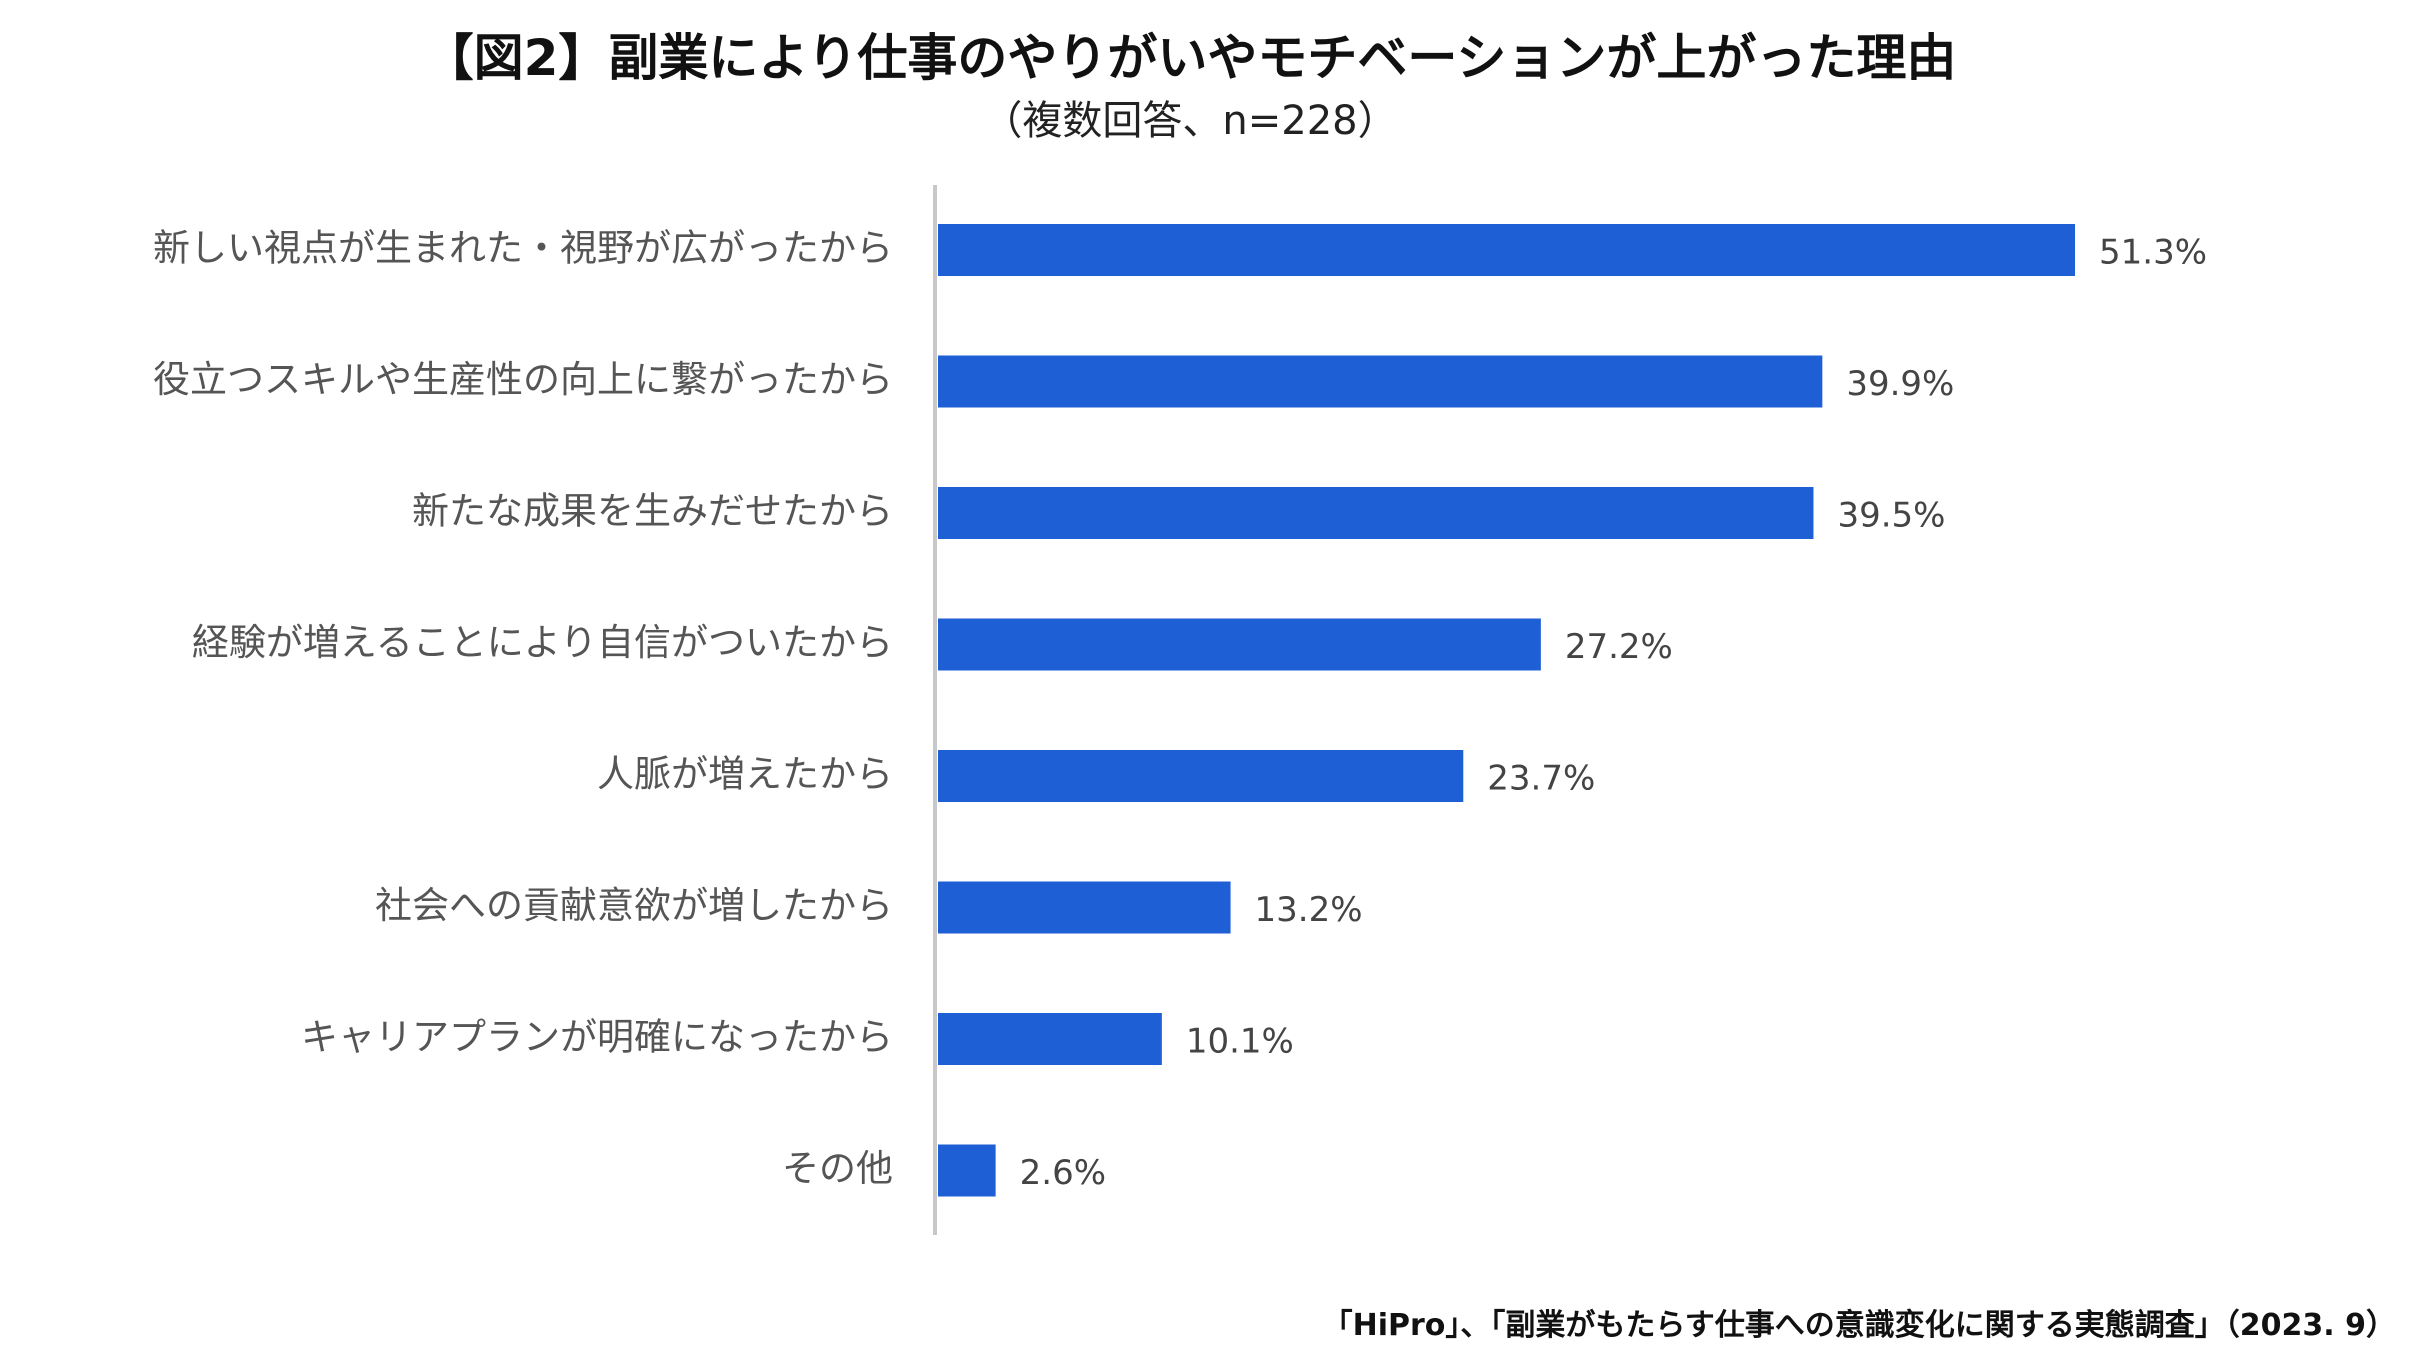 The image size is (2431, 1365). Describe the element at coordinates (1541, 779) in the screenshot. I see `value-label: 23.7%` at that location.